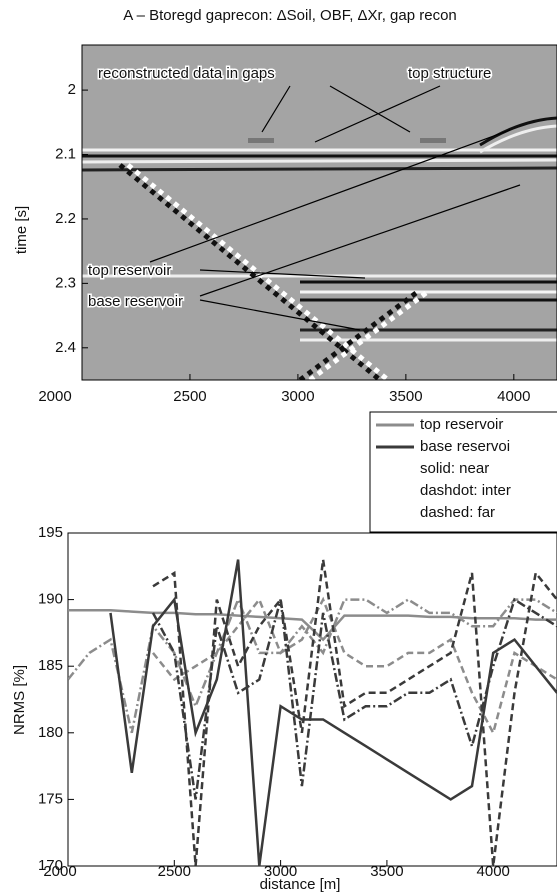 This screenshot has width=557, height=894. Describe the element at coordinates (50, 865) in the screenshot. I see `y-tick-label: 170` at that location.